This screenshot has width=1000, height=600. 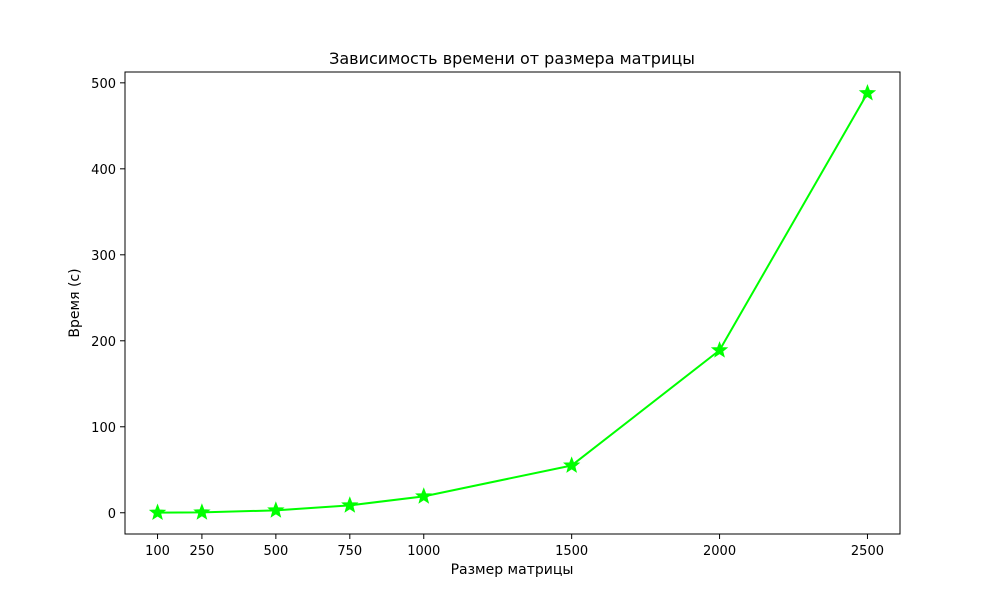 I want to click on x-tick-label: 2000, so click(x=719, y=551).